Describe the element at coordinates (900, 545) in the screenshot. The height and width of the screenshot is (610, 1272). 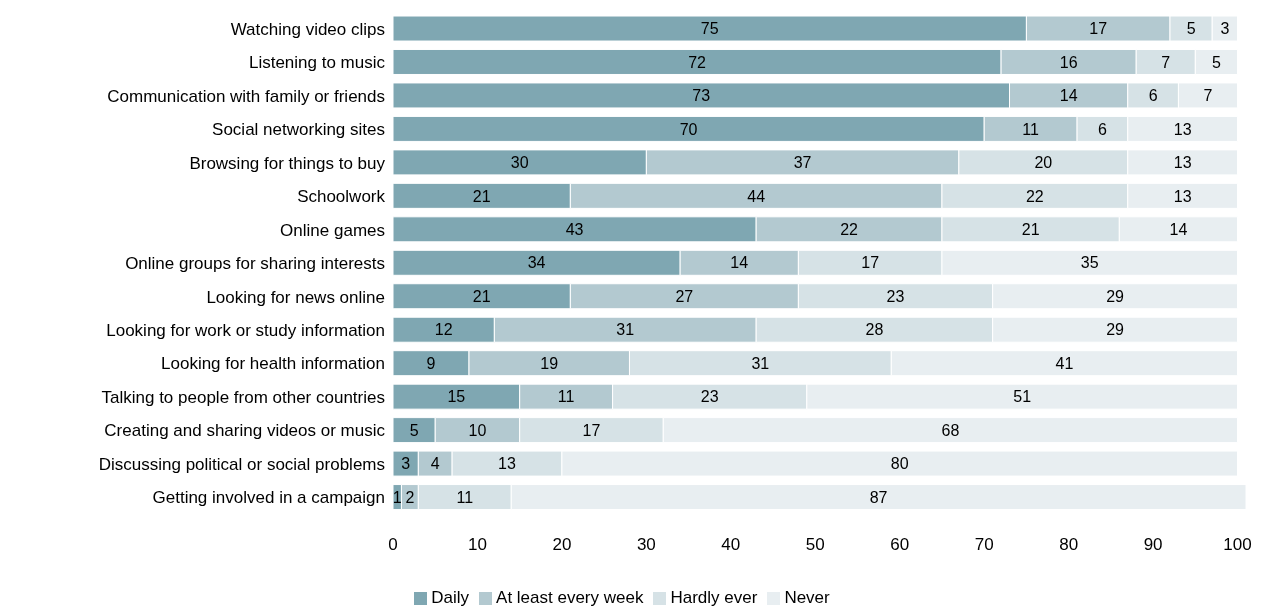
I see `x-tick-label: 60` at that location.